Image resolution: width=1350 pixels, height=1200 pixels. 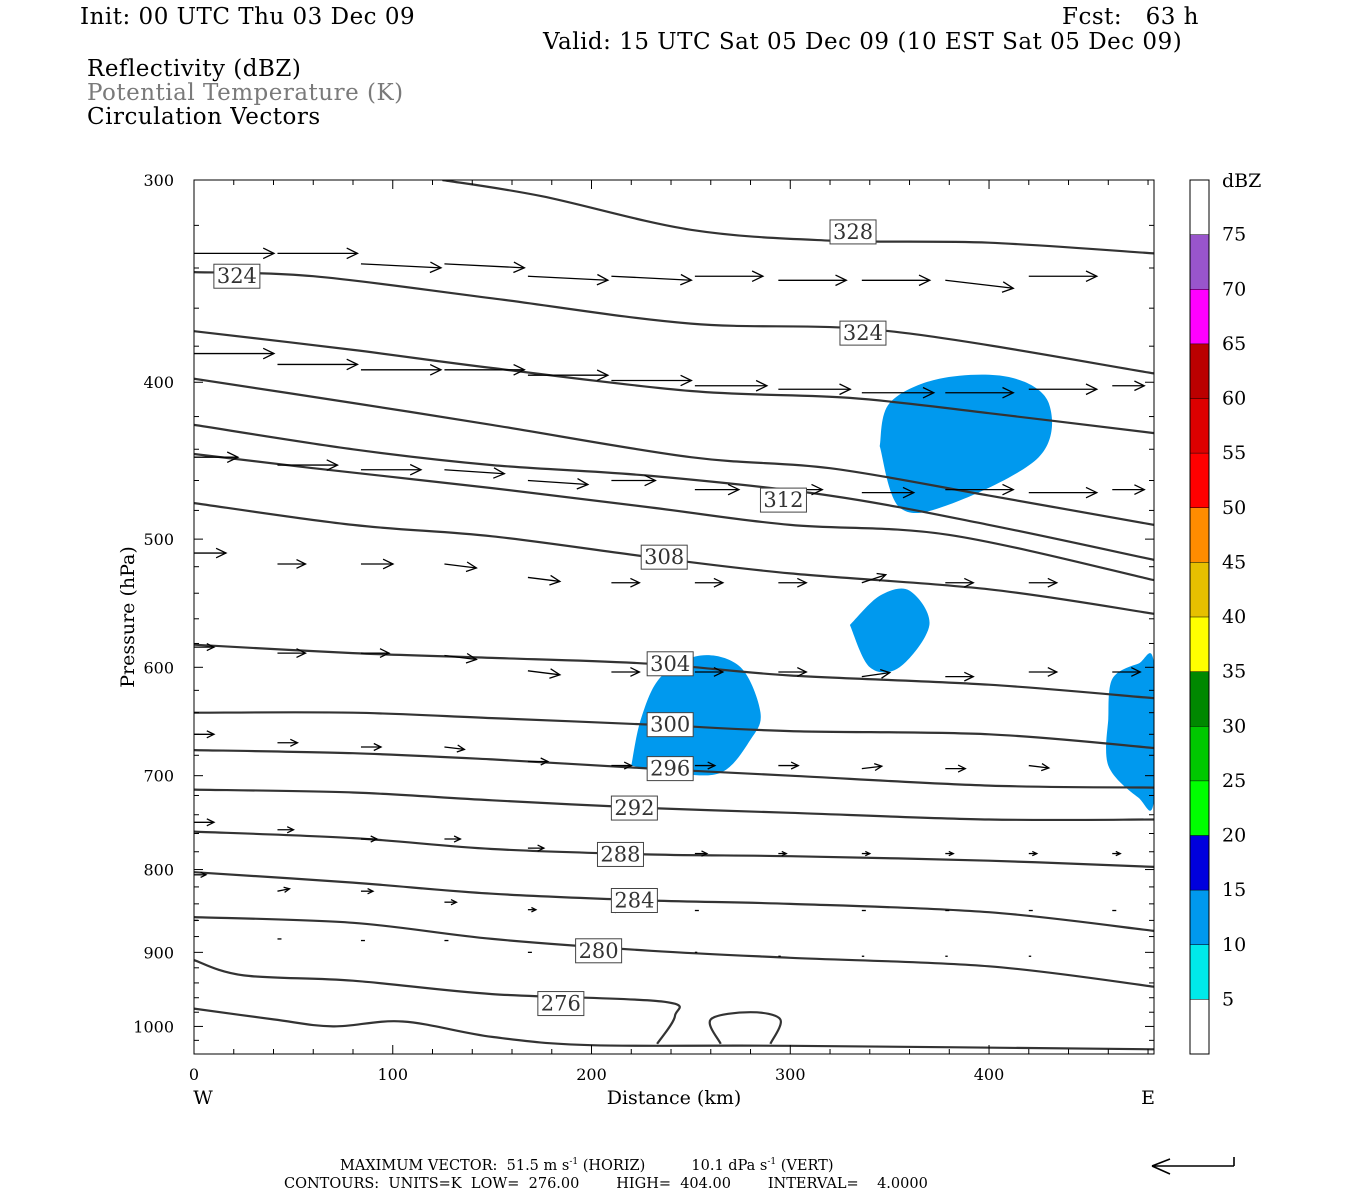 I want to click on x-tick-label: 0, so click(x=194, y=1074).